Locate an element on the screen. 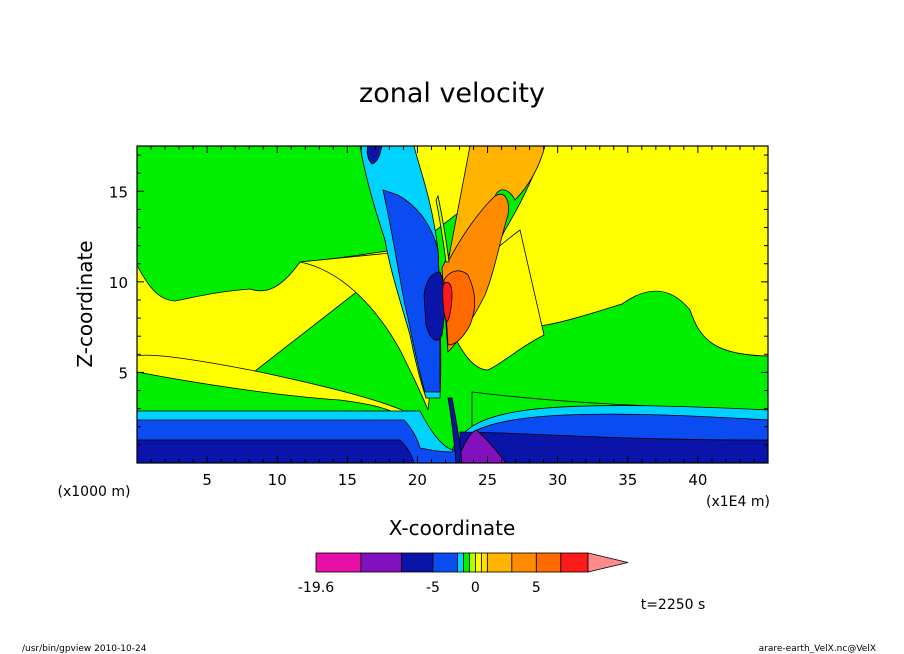 This screenshot has height=654, width=904. region-lightgreen-streak is located at coordinates (442, 228).